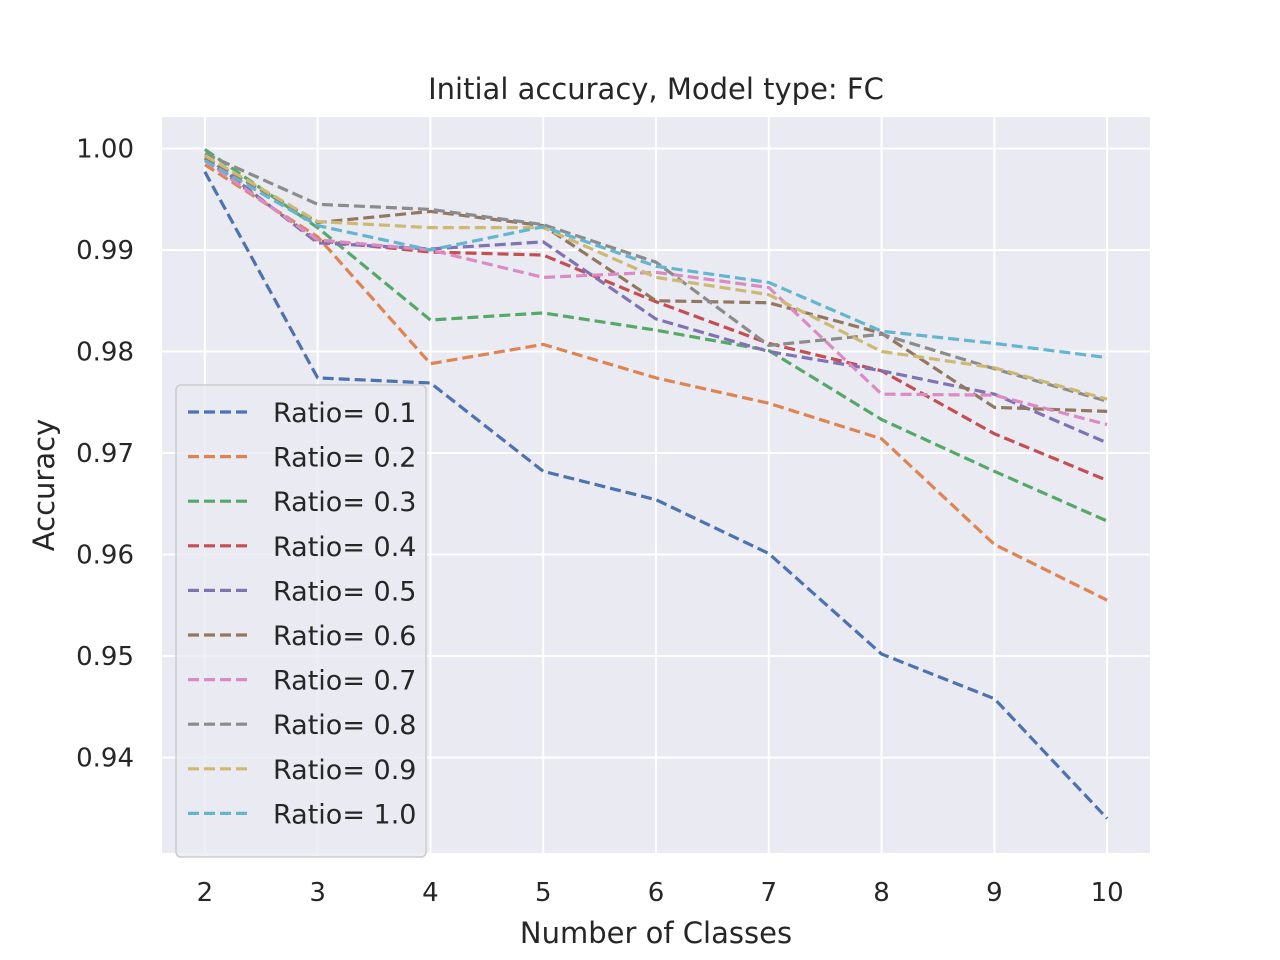  Describe the element at coordinates (881, 893) in the screenshot. I see `x-tick-label: 8` at that location.